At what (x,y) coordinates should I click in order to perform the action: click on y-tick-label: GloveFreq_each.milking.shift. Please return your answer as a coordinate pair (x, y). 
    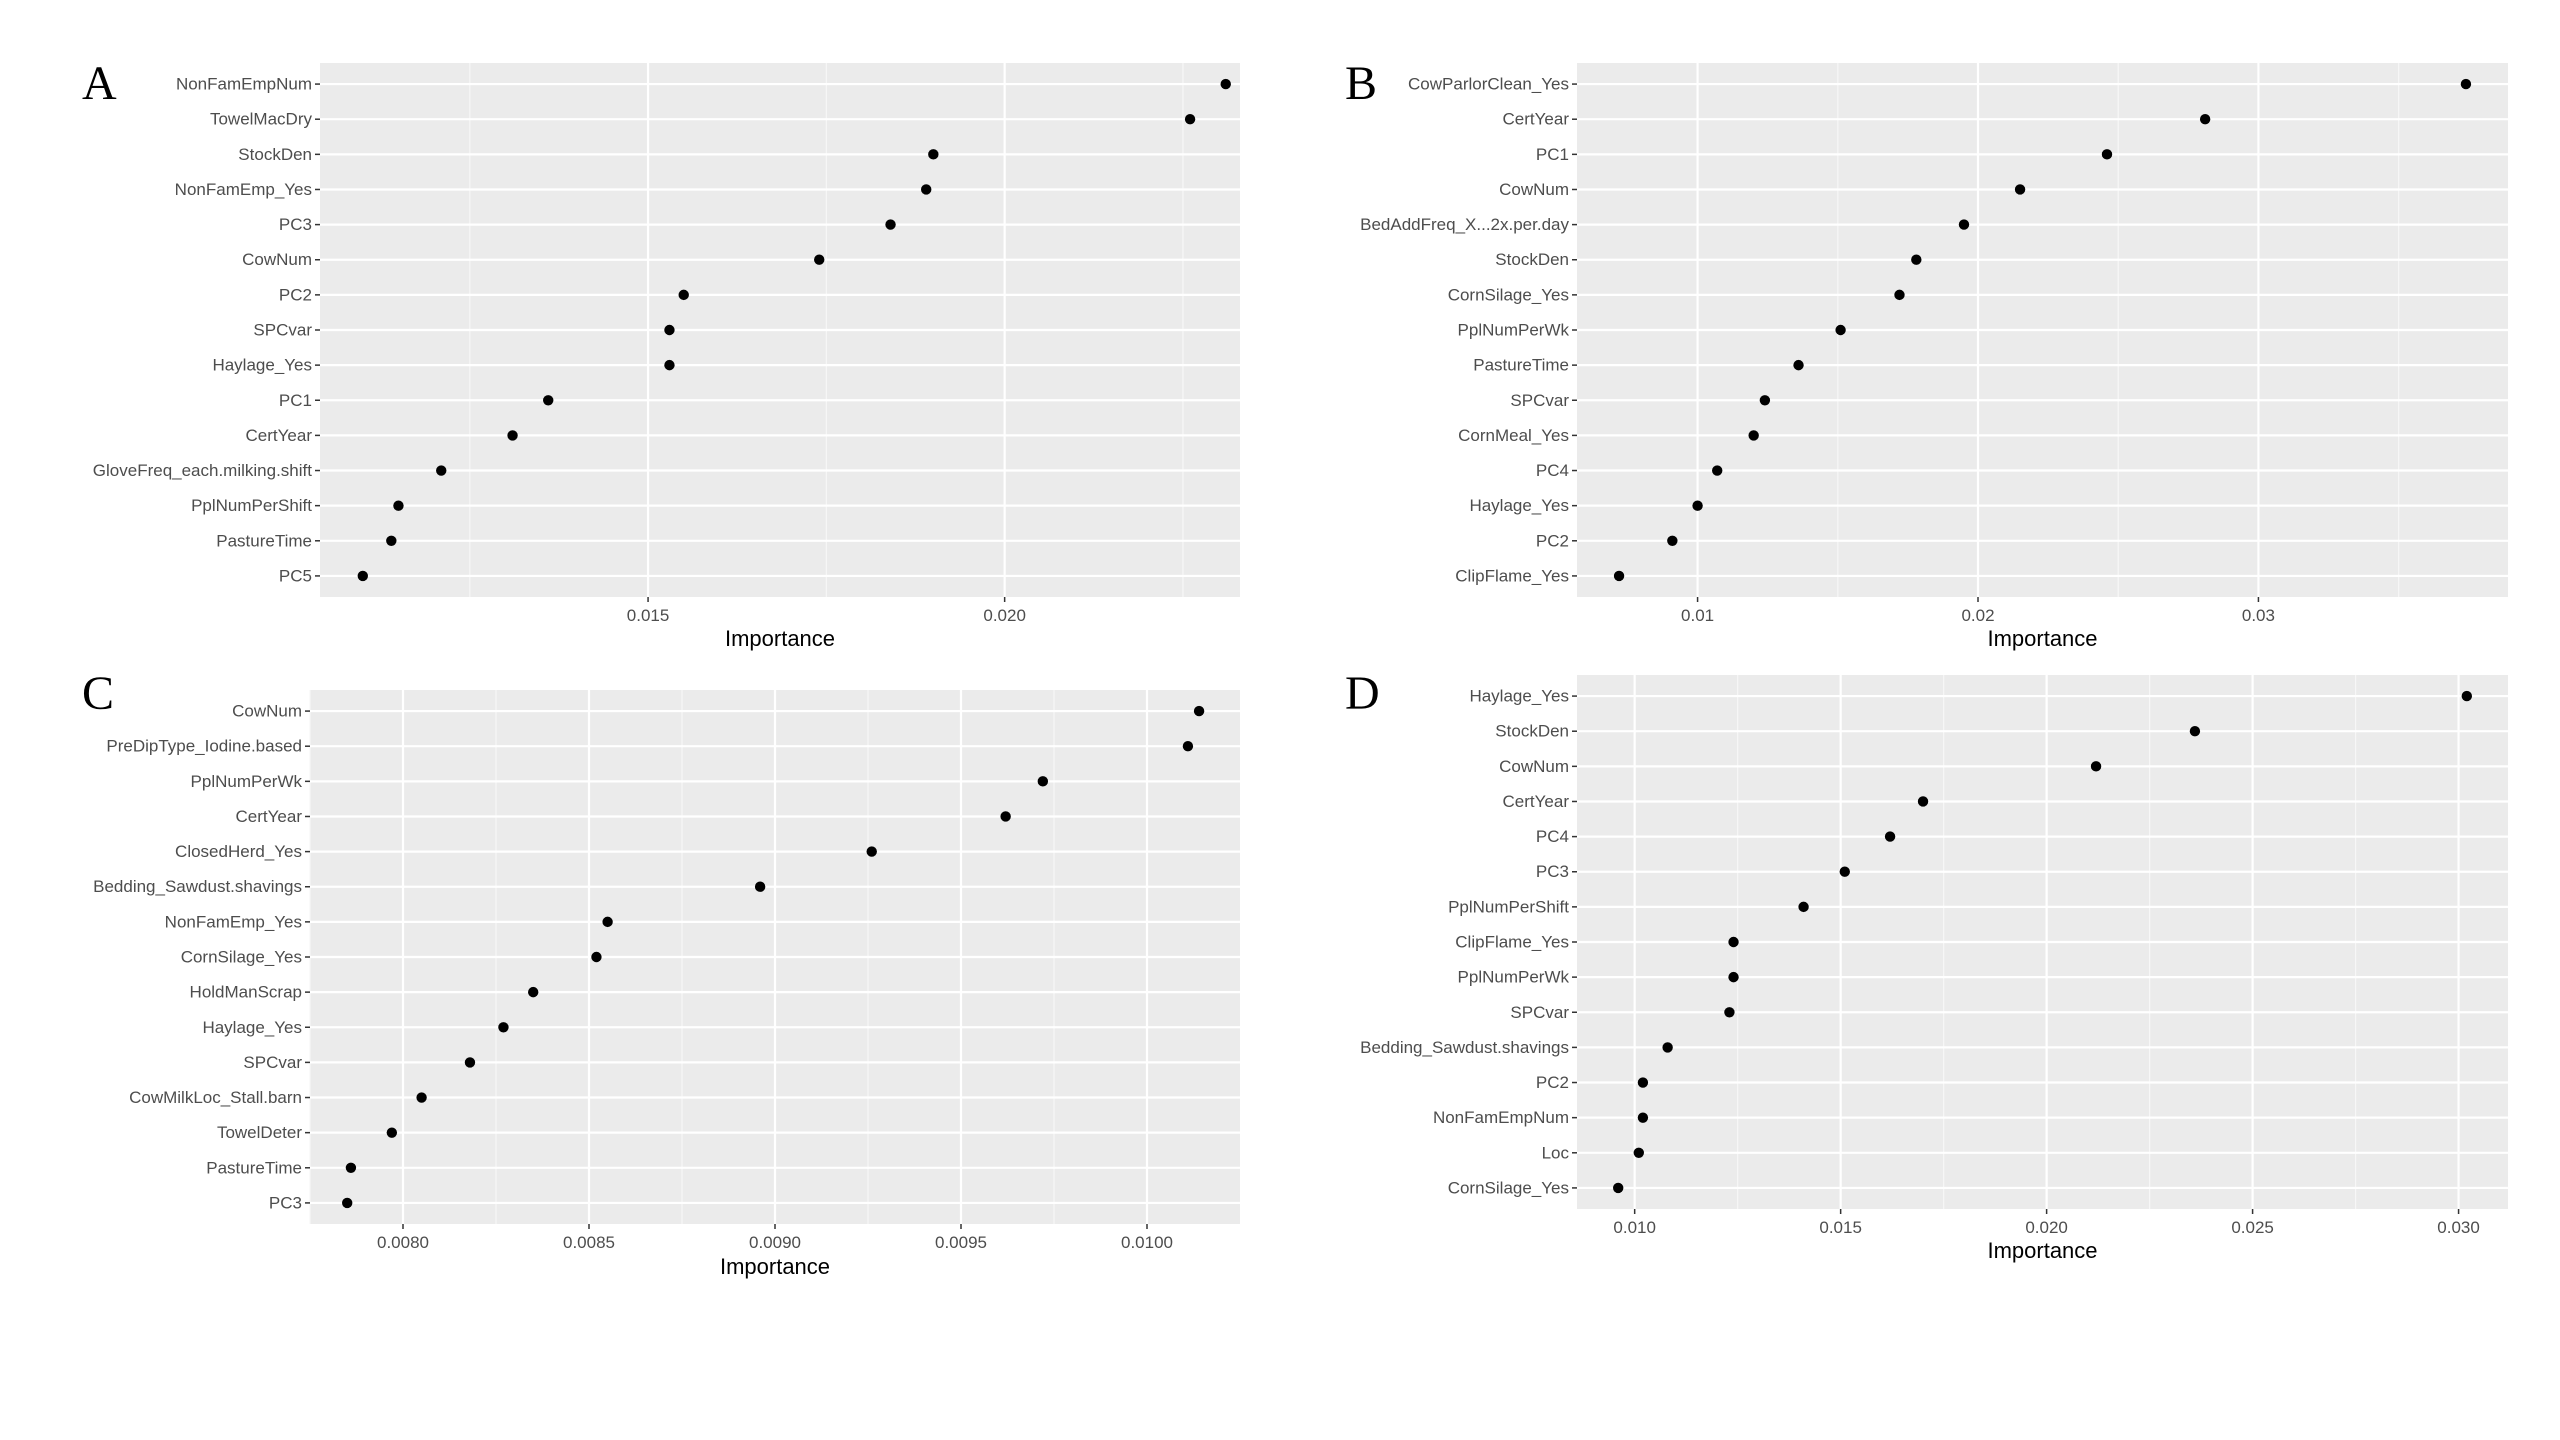
    Looking at the image, I should click on (202, 470).